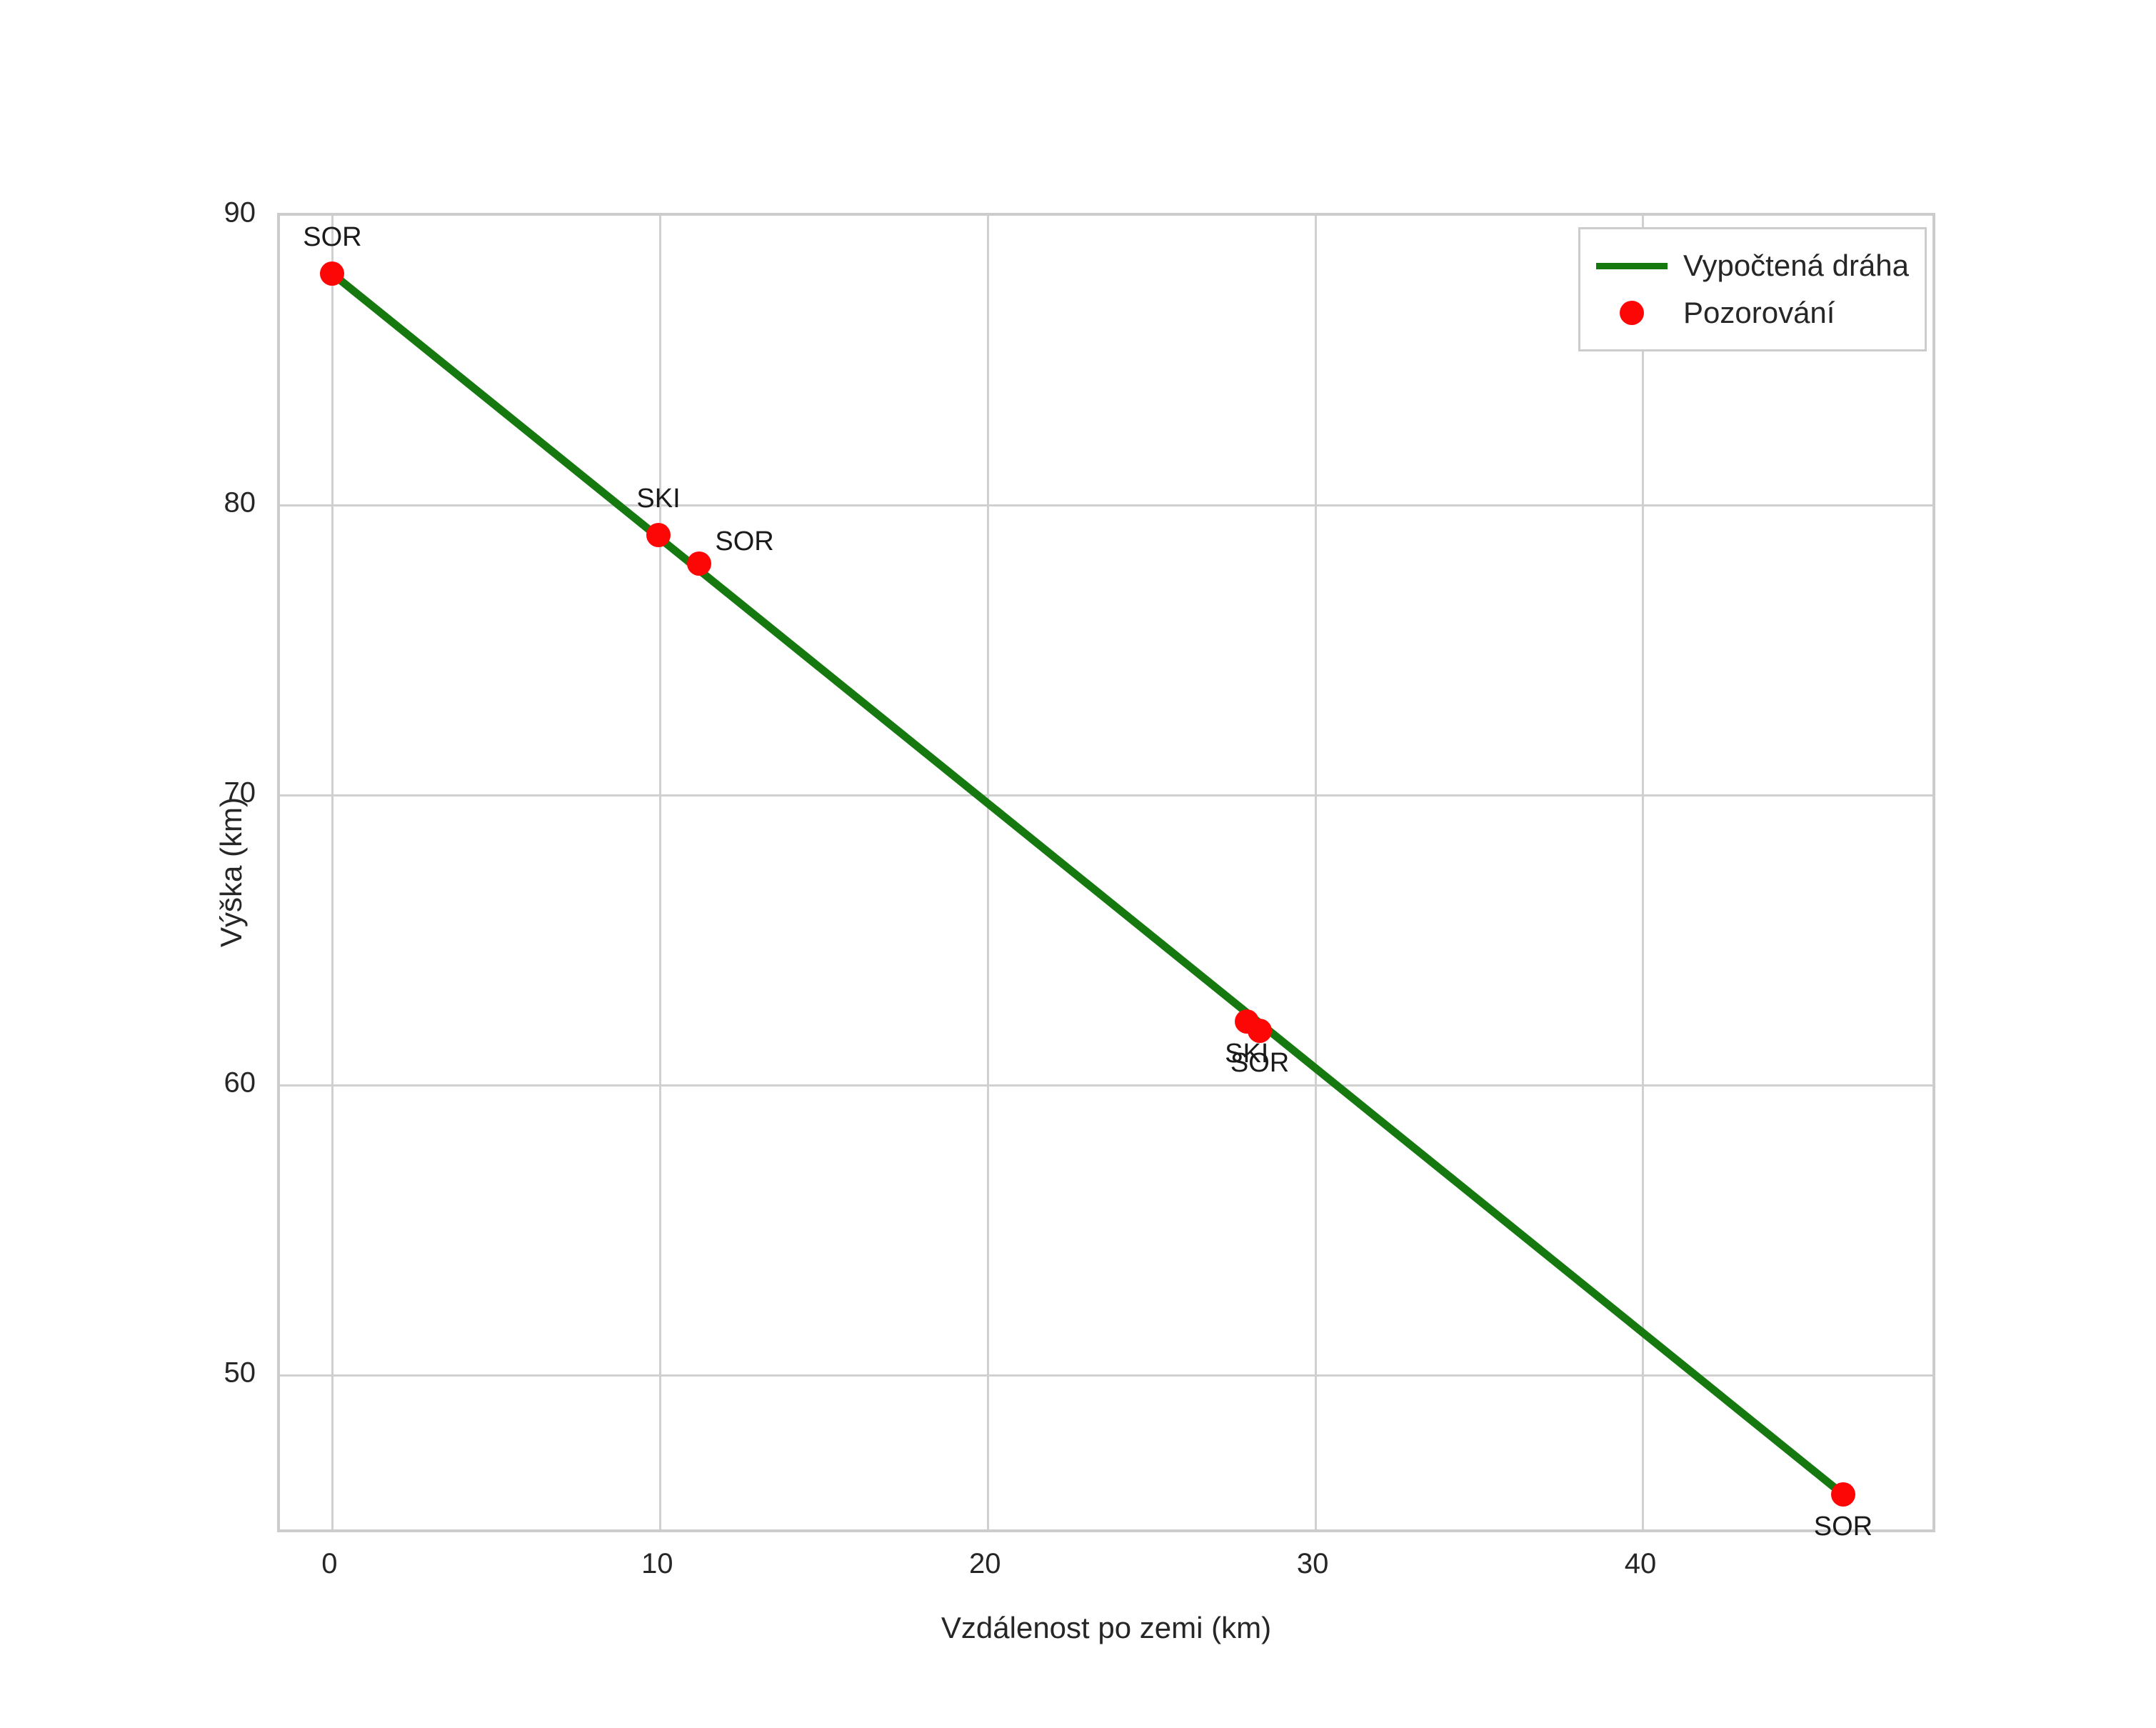 The image size is (2156, 1728). Describe the element at coordinates (1759, 312) in the screenshot. I see `legend-label: Pozorování` at that location.